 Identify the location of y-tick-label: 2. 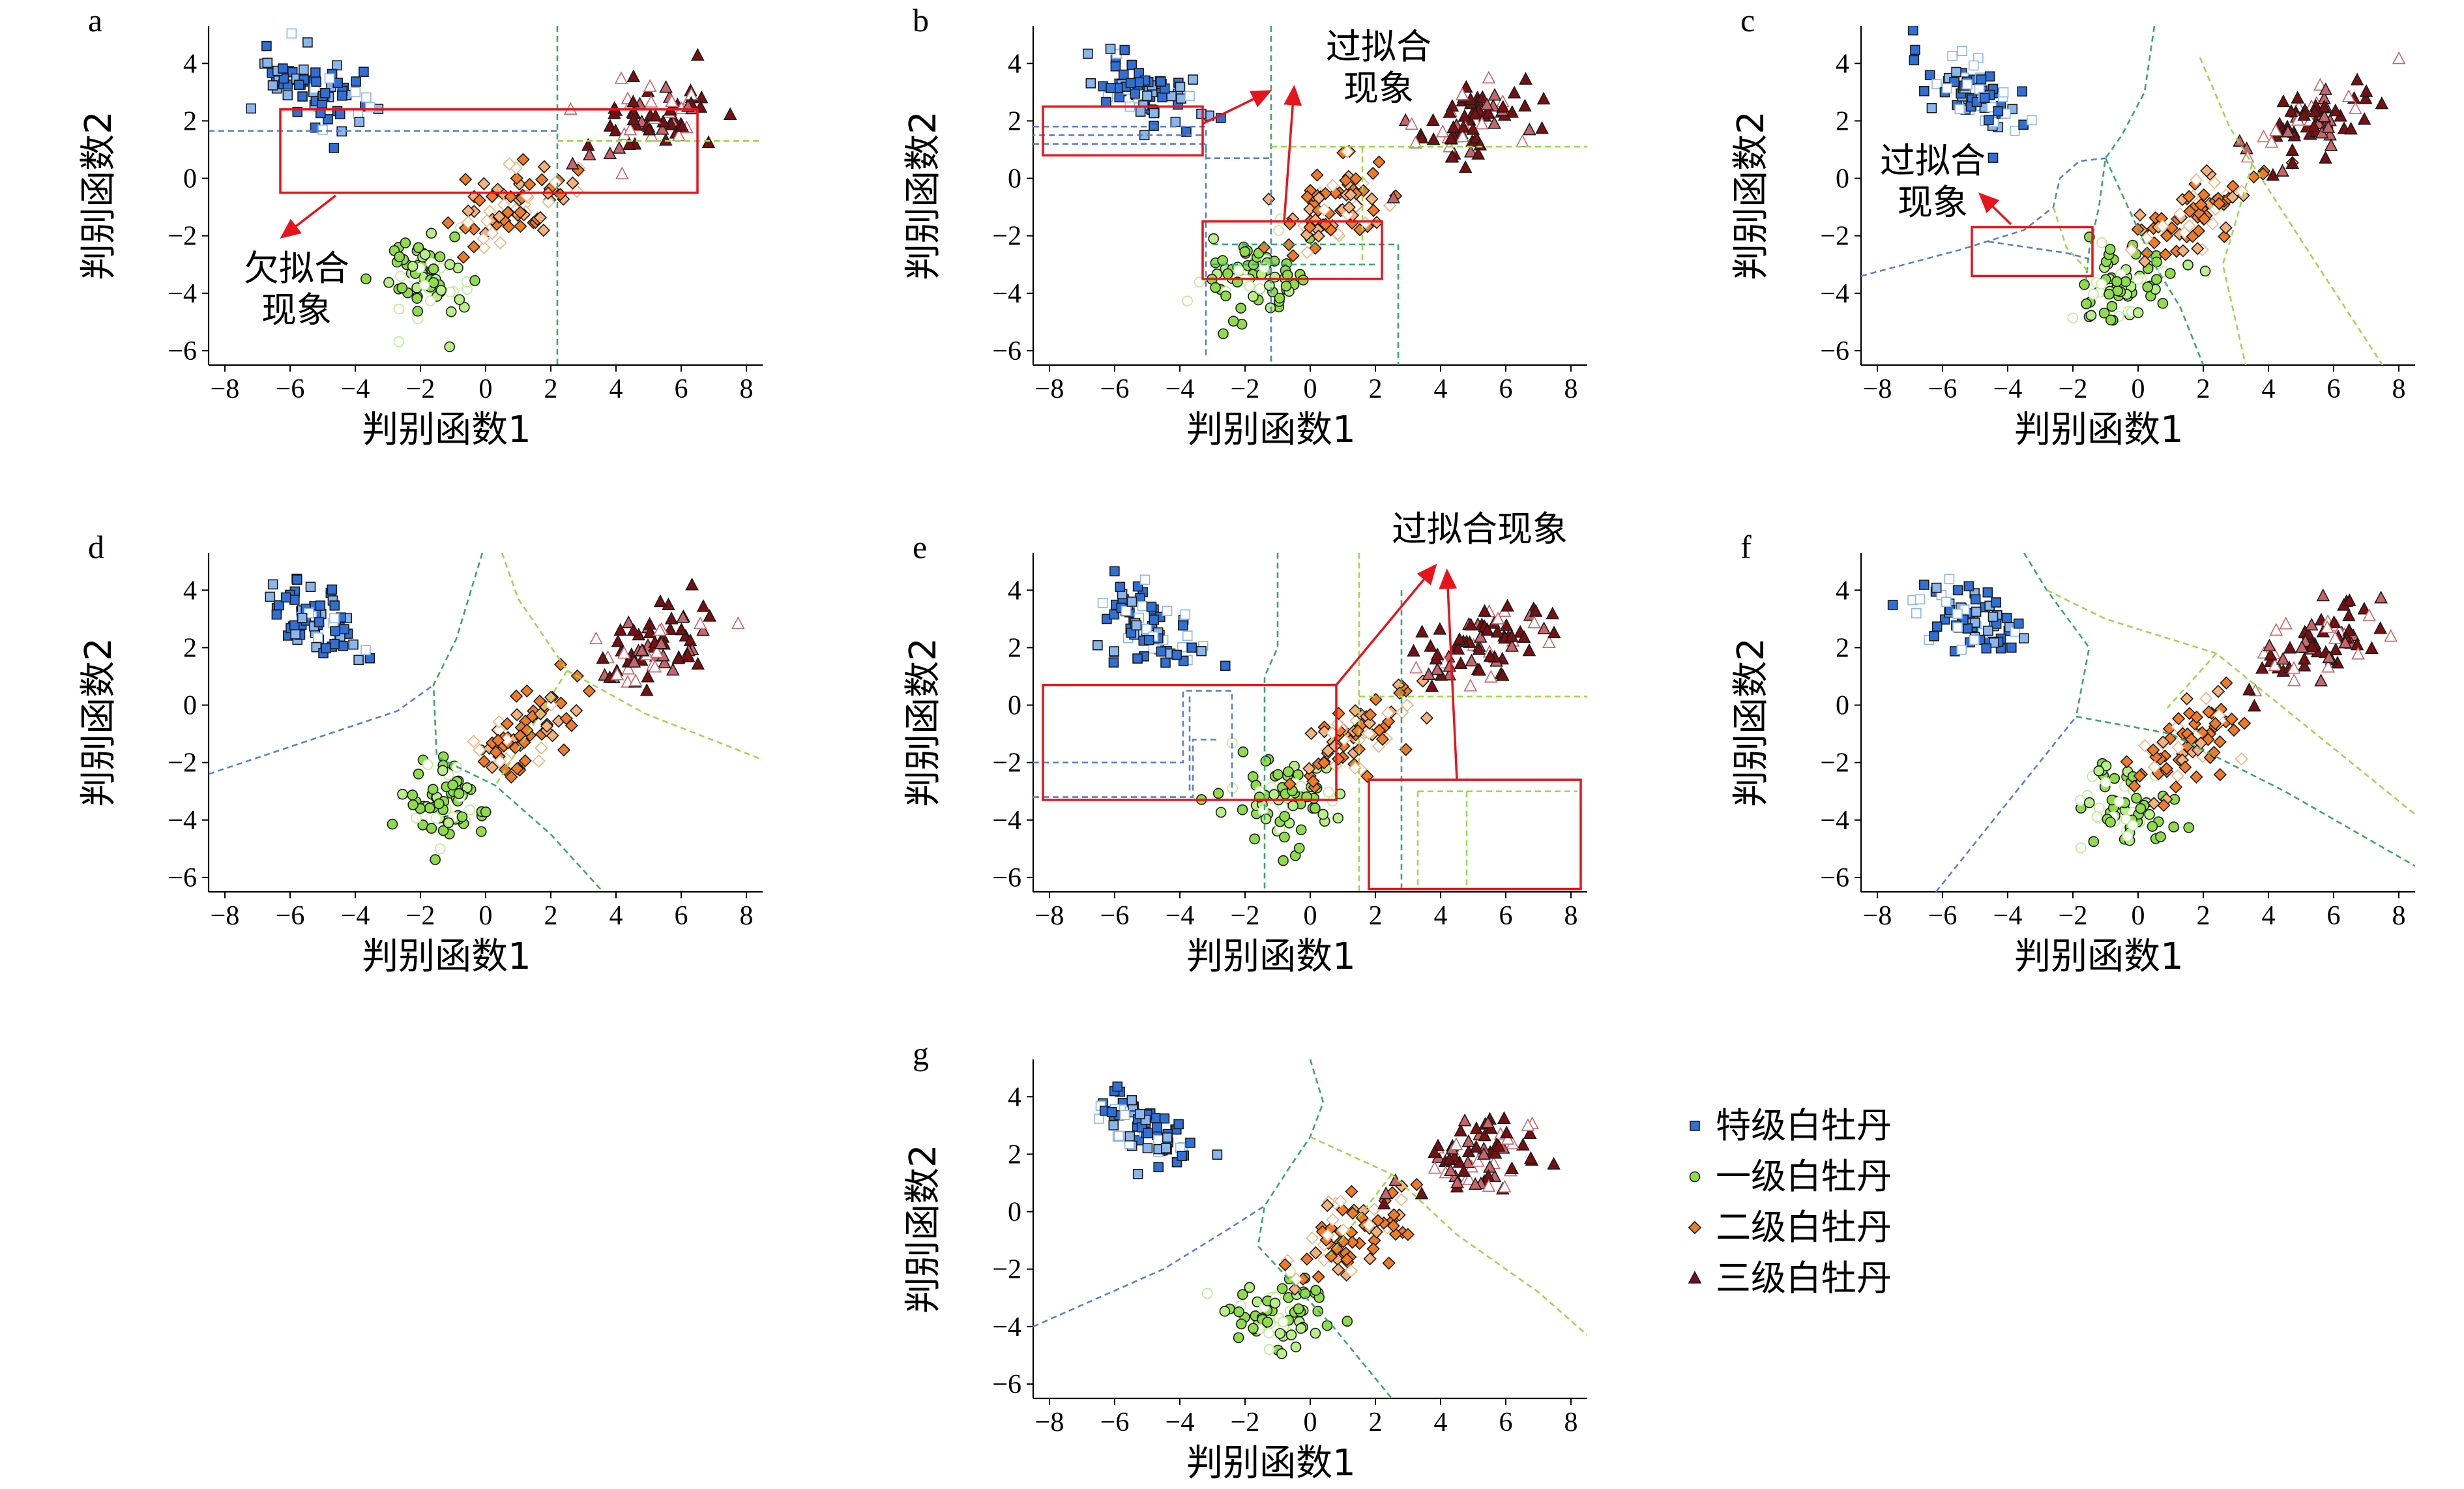
(1015, 121).